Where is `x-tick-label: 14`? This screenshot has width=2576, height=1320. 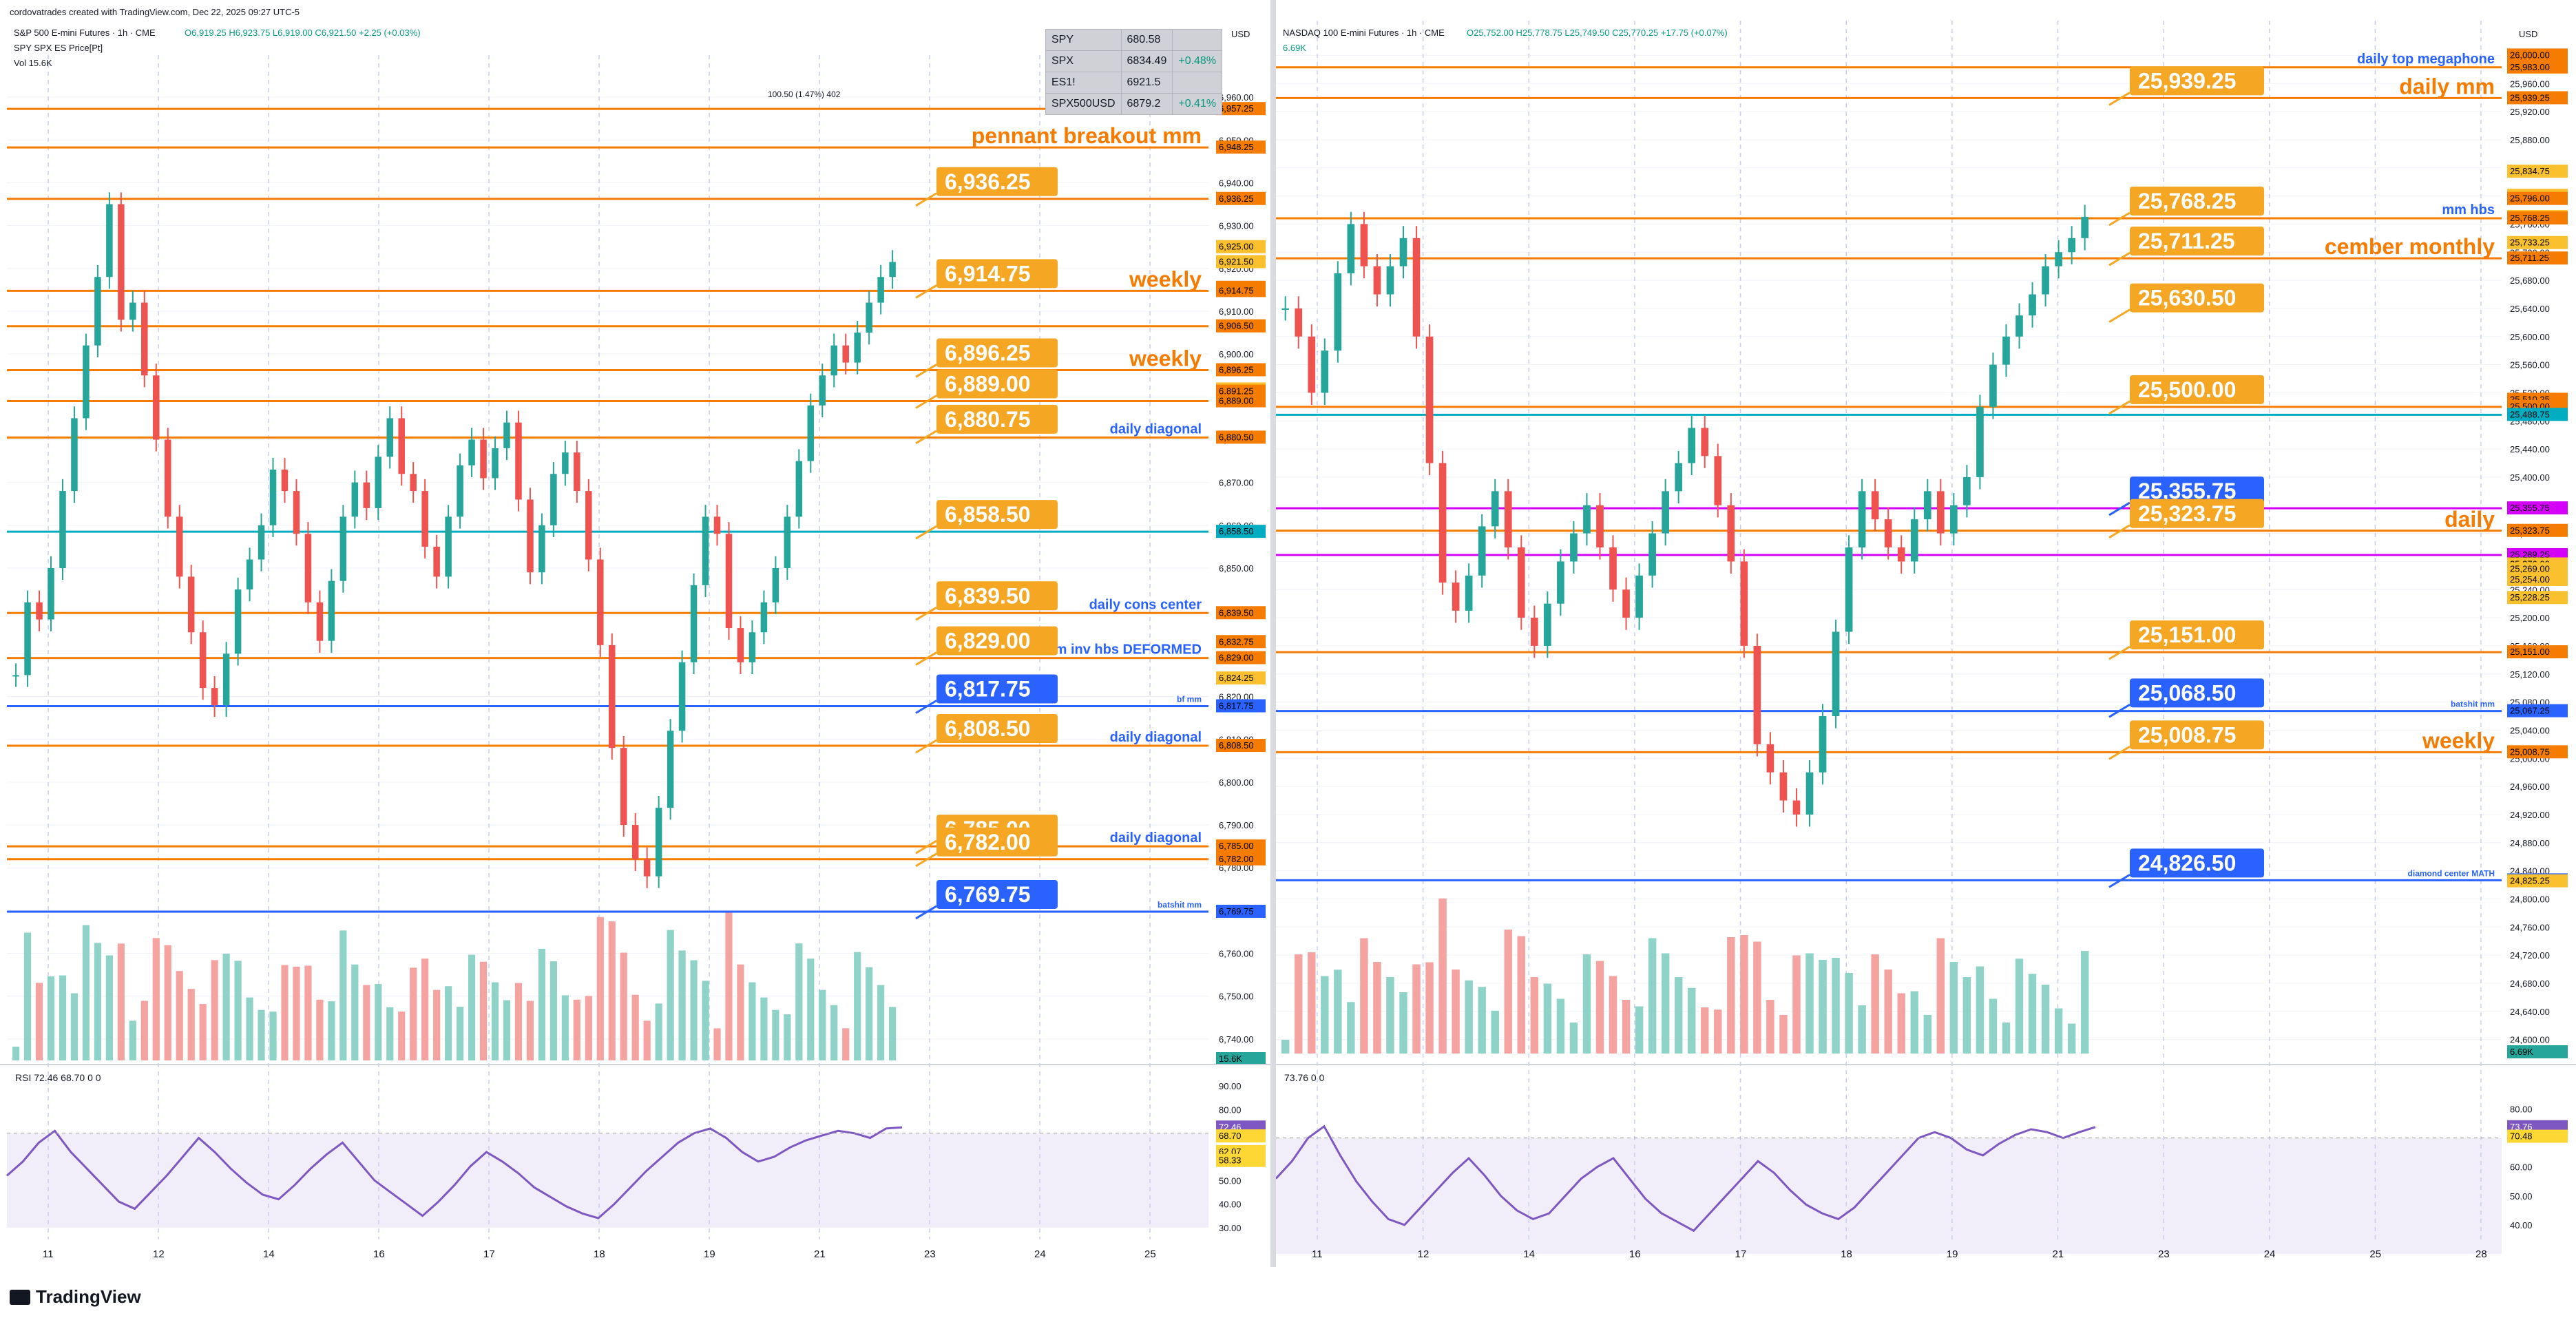 x-tick-label: 14 is located at coordinates (269, 1254).